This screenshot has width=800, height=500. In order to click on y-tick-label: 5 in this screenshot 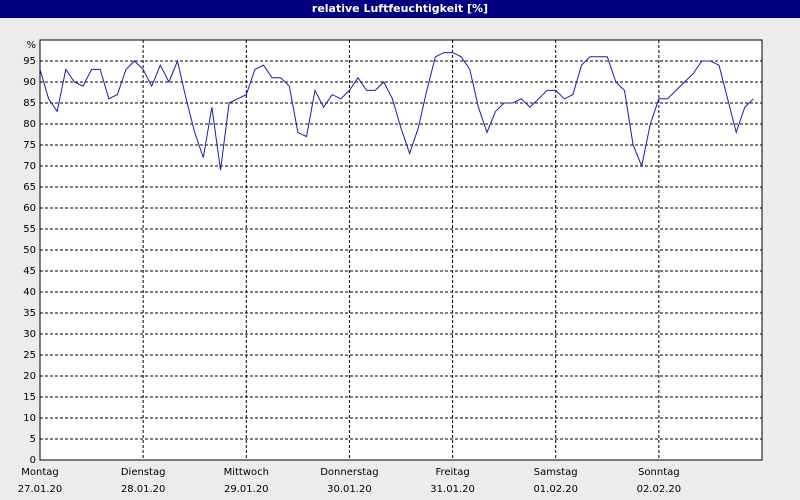, I will do `click(33, 439)`.